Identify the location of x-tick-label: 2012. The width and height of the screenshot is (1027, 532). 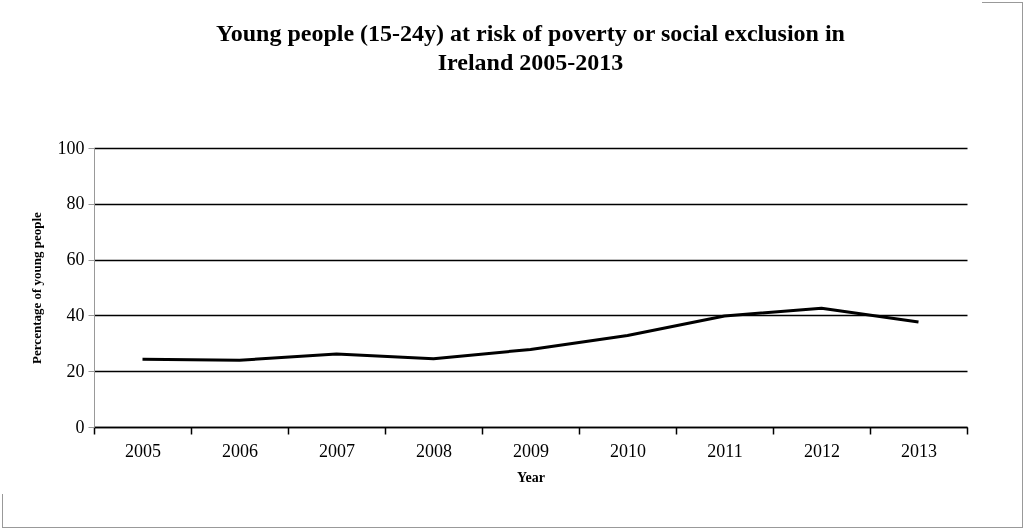
(822, 450).